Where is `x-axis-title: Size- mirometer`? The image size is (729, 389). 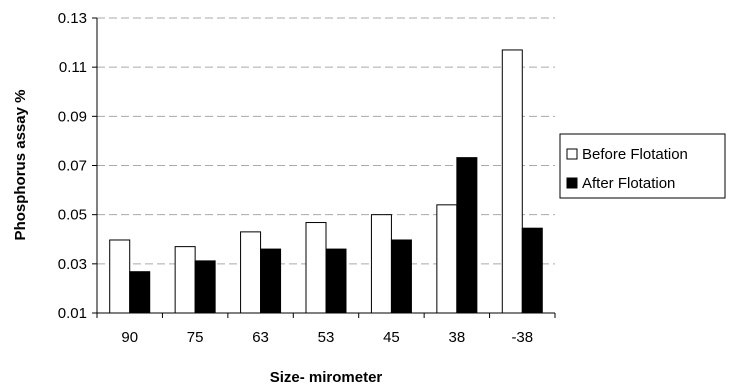
x-axis-title: Size- mirometer is located at coordinates (326, 377).